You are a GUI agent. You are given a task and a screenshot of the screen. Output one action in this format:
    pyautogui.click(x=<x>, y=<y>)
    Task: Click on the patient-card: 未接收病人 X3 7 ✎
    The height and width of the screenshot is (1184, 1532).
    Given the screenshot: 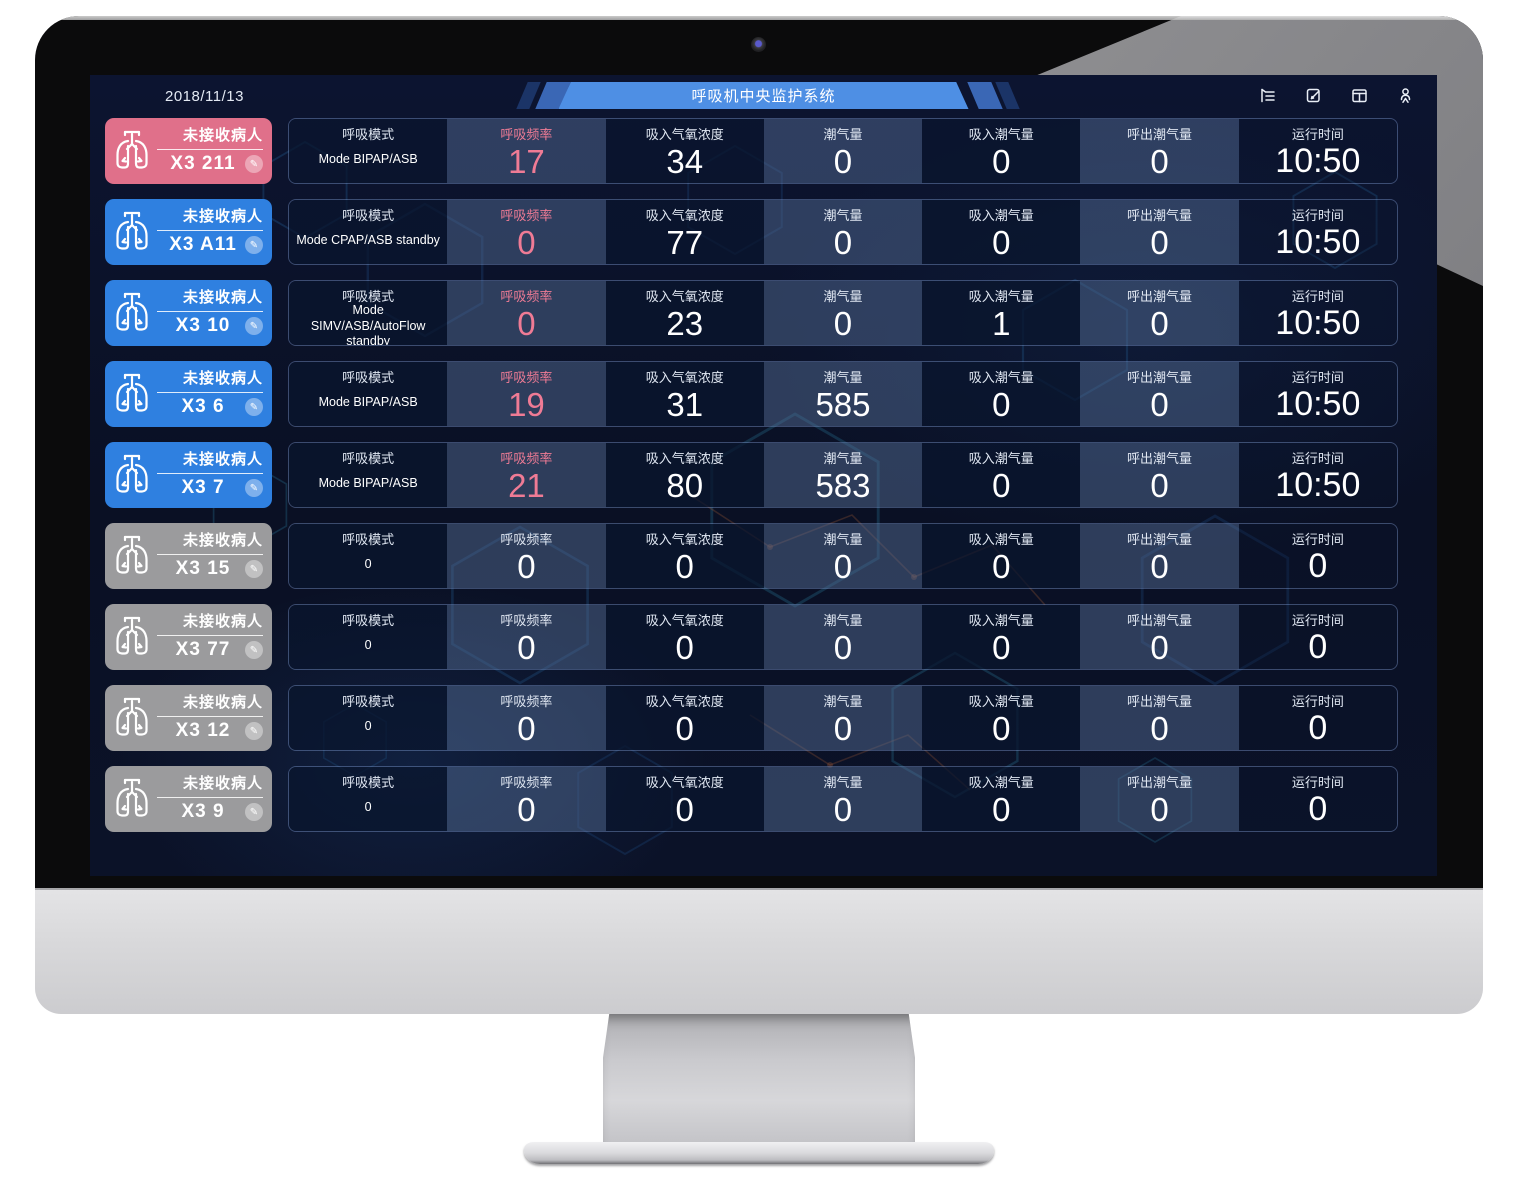 What is the action you would take?
    pyautogui.click(x=188, y=475)
    